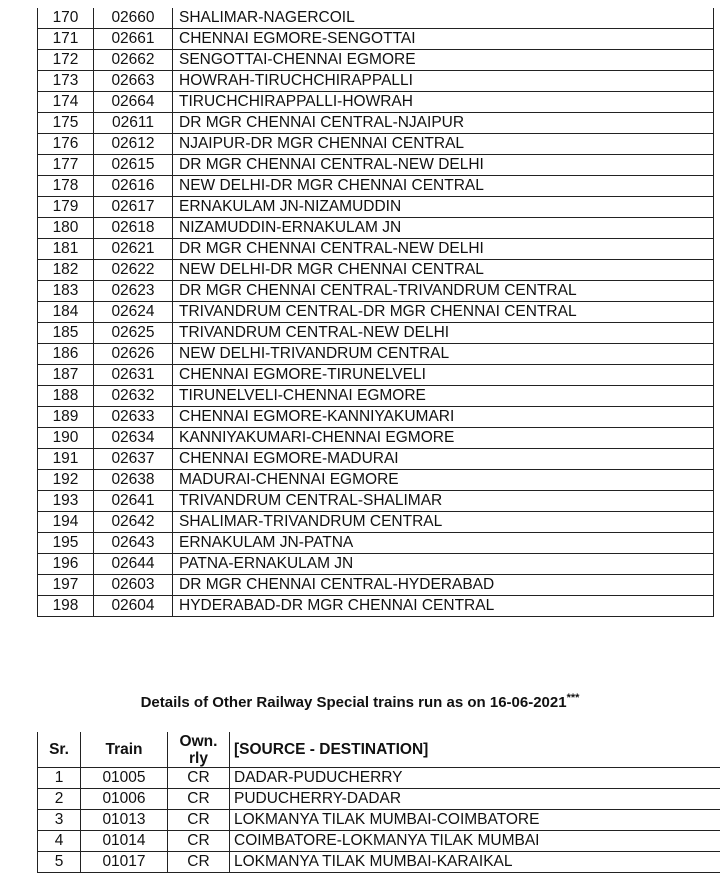 Image resolution: width=720 pixels, height=888 pixels. What do you see at coordinates (474, 778) in the screenshot?
I see `route-cell: DADAR-PUDUCHERRY` at bounding box center [474, 778].